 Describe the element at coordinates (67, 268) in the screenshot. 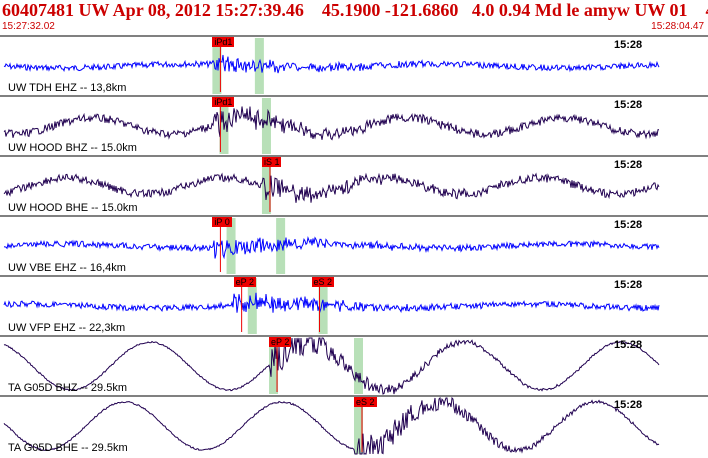

I see `station-label: UW VBE EHZ -- 16,4km` at that location.